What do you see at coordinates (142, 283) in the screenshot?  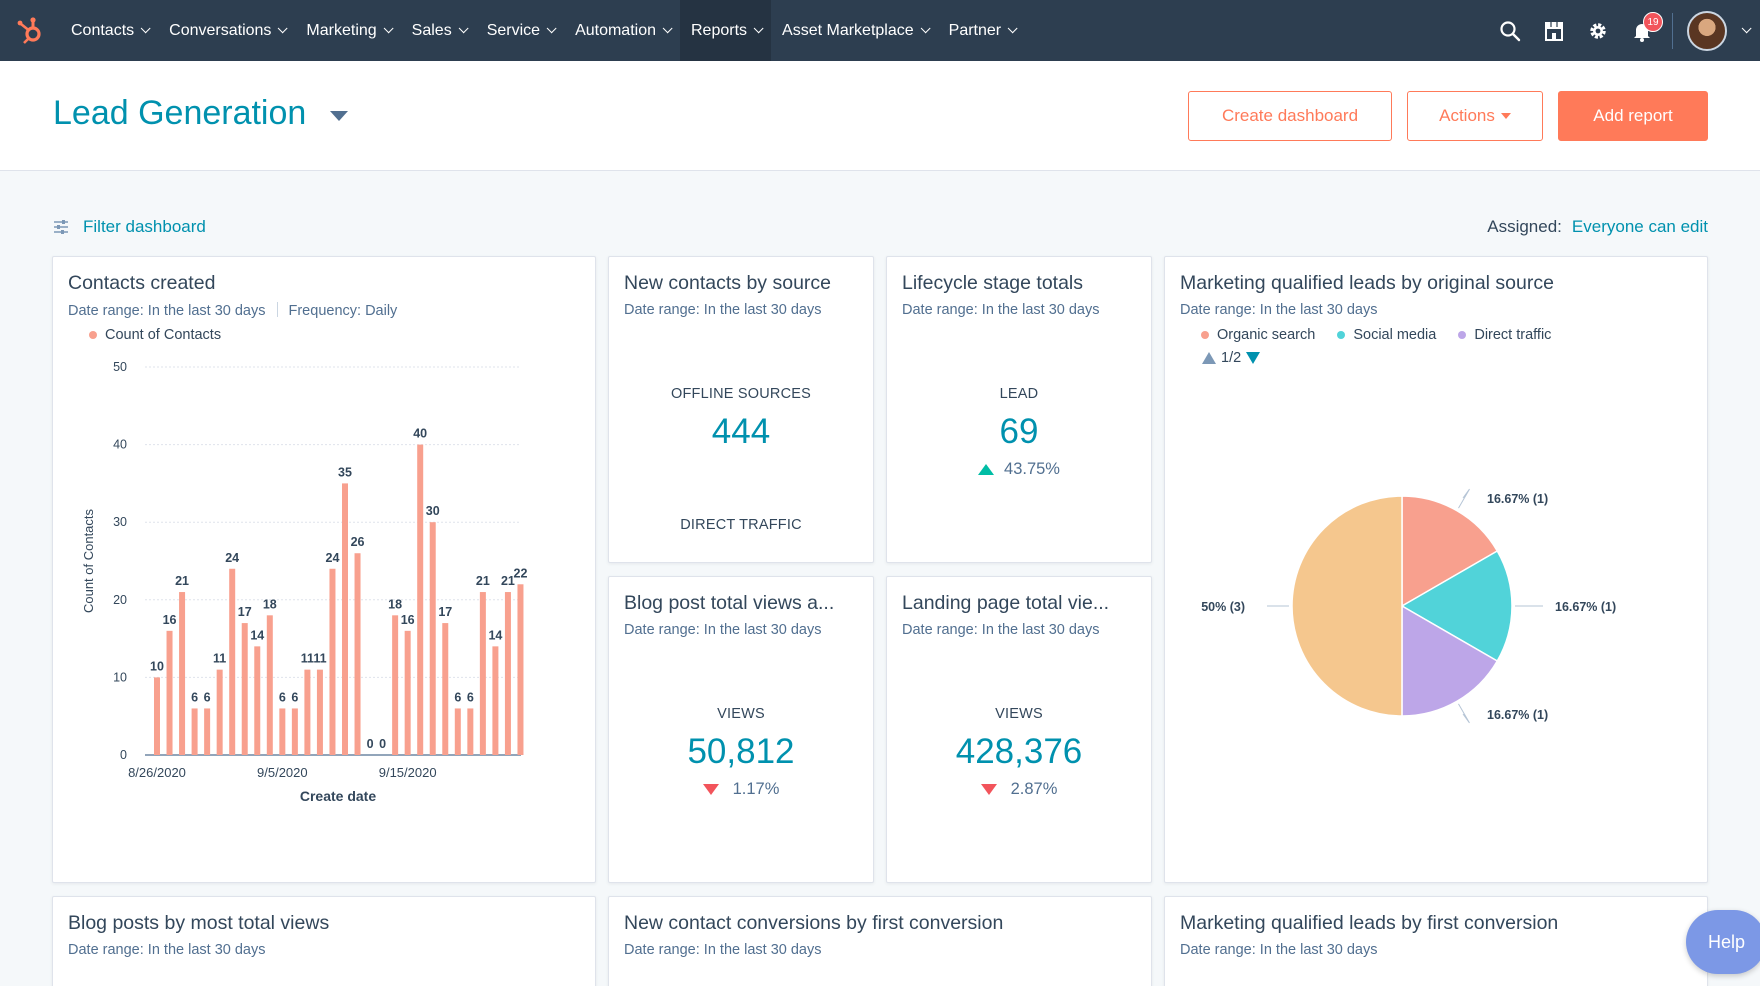 I see `card-title: Contacts created` at bounding box center [142, 283].